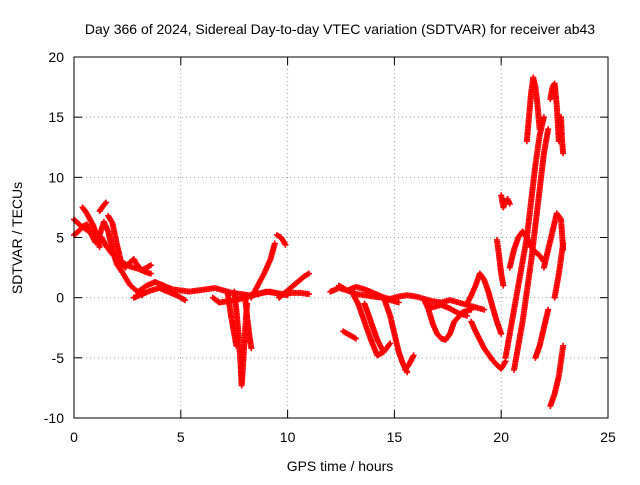  Describe the element at coordinates (395, 437) in the screenshot. I see `x-tick-label: 15` at that location.